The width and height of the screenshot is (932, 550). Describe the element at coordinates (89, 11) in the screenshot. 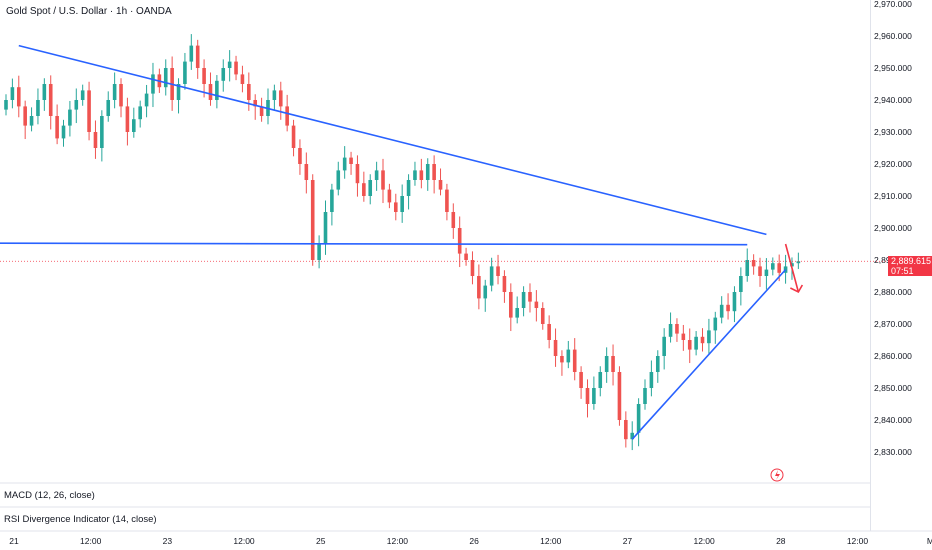

I see `chart-title: Gold Spot / U.S. Dollar · 1h · OANDA` at that location.